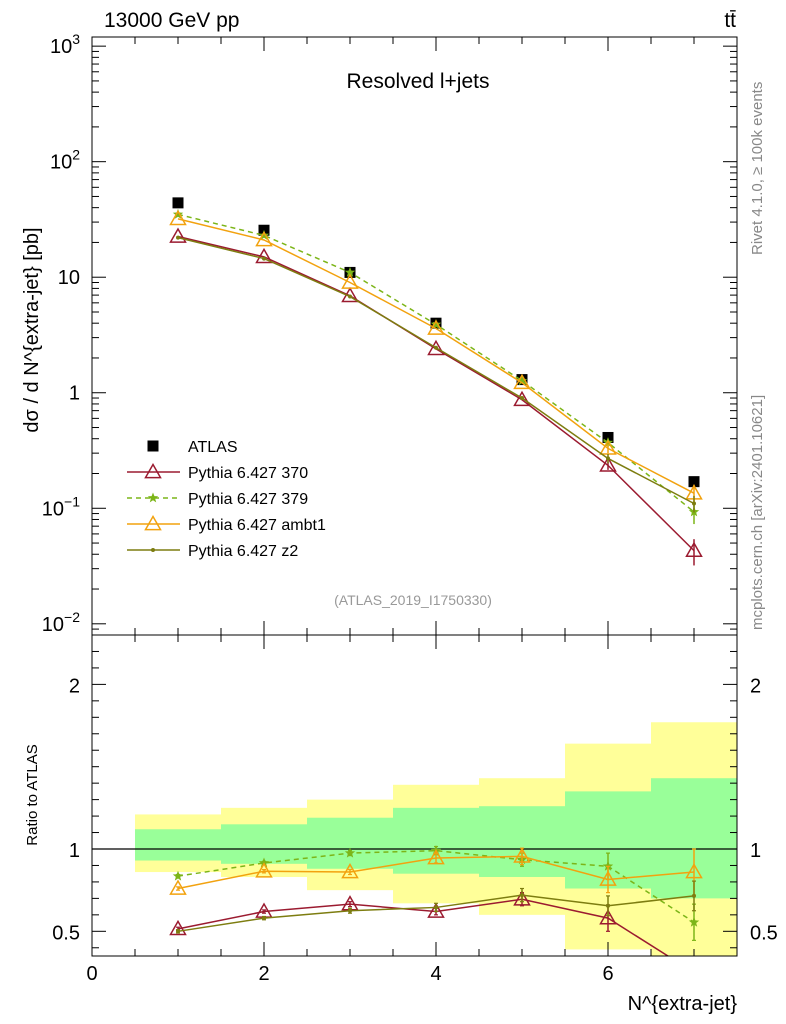 This screenshot has height=1024, width=786. I want to click on rivet-label: Rivet 4.1.0, ≥ 100k events, so click(757, 168).